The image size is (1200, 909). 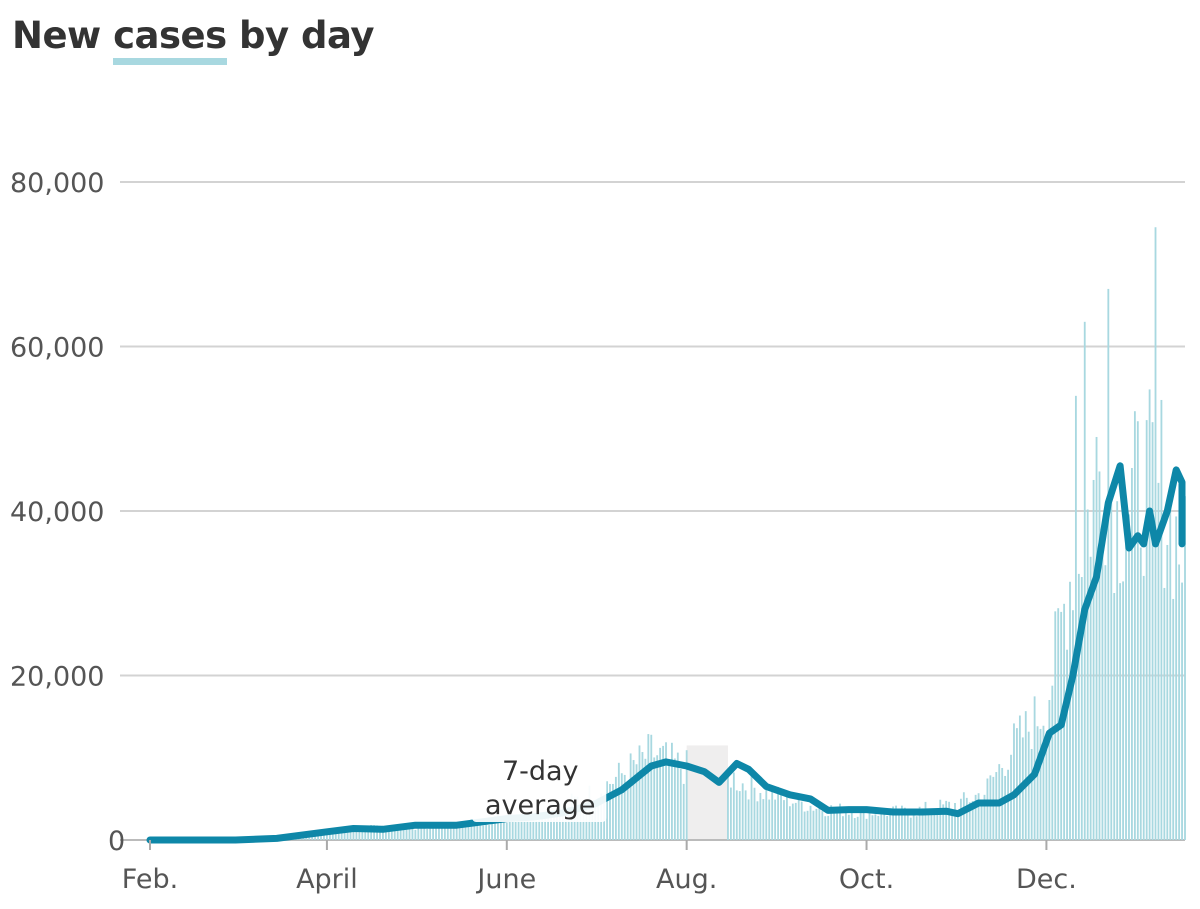 What do you see at coordinates (67, 512) in the screenshot?
I see `y-axis-labels: 0 20,000 40,000 60,000 80,000` at bounding box center [67, 512].